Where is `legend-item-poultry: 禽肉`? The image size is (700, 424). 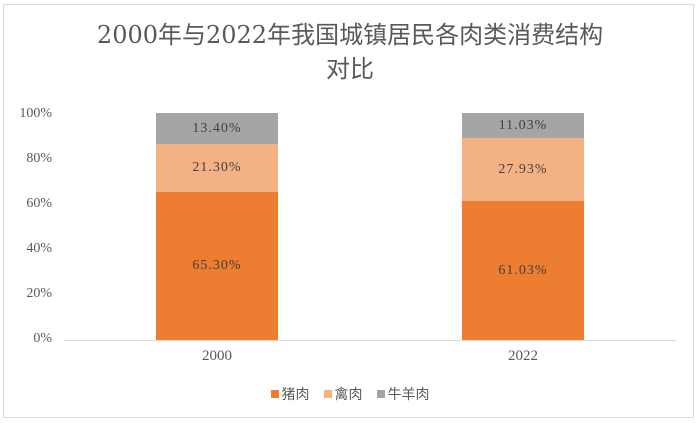
legend-item-poultry: 禽肉 is located at coordinates (343, 394).